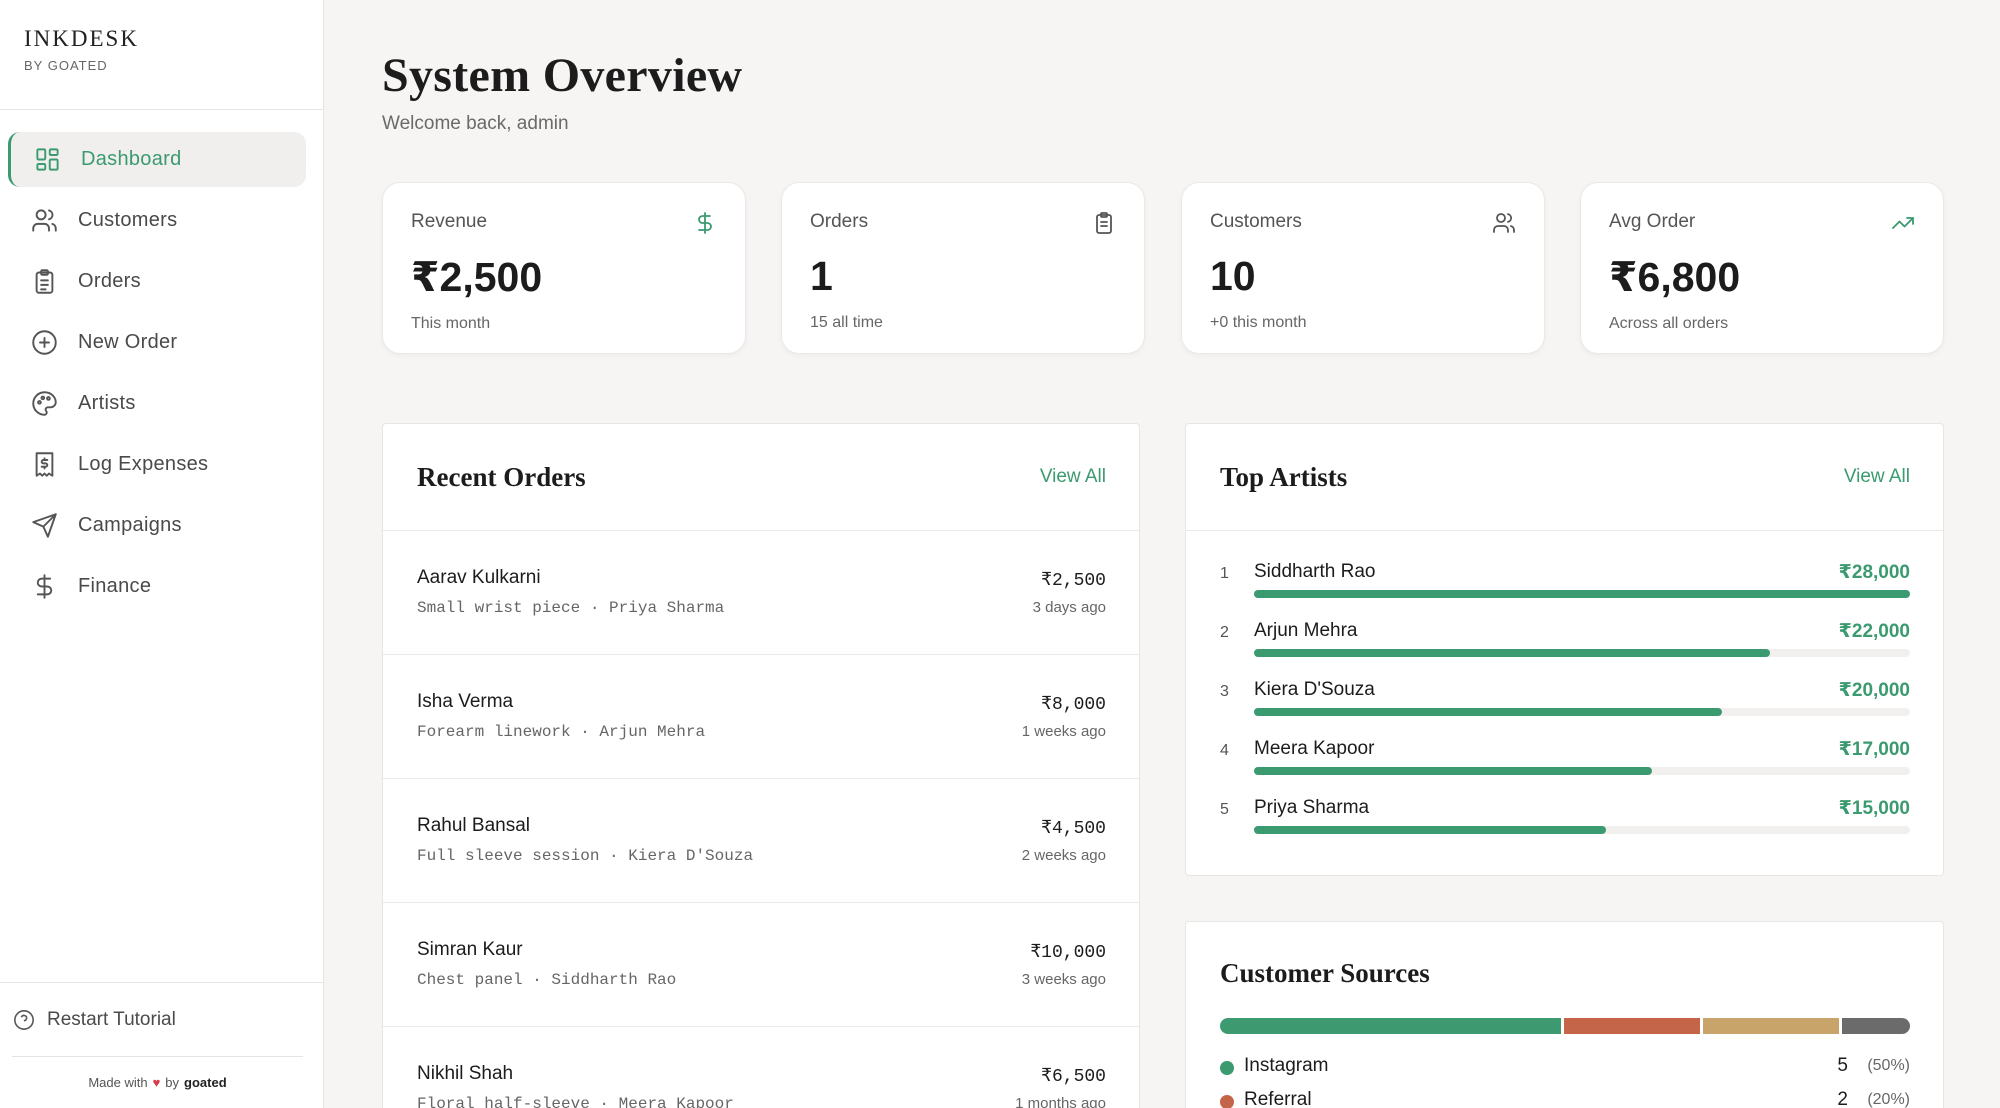 Image resolution: width=2000 pixels, height=1108 pixels. What do you see at coordinates (205, 1082) in the screenshot?
I see `made-author: goated` at bounding box center [205, 1082].